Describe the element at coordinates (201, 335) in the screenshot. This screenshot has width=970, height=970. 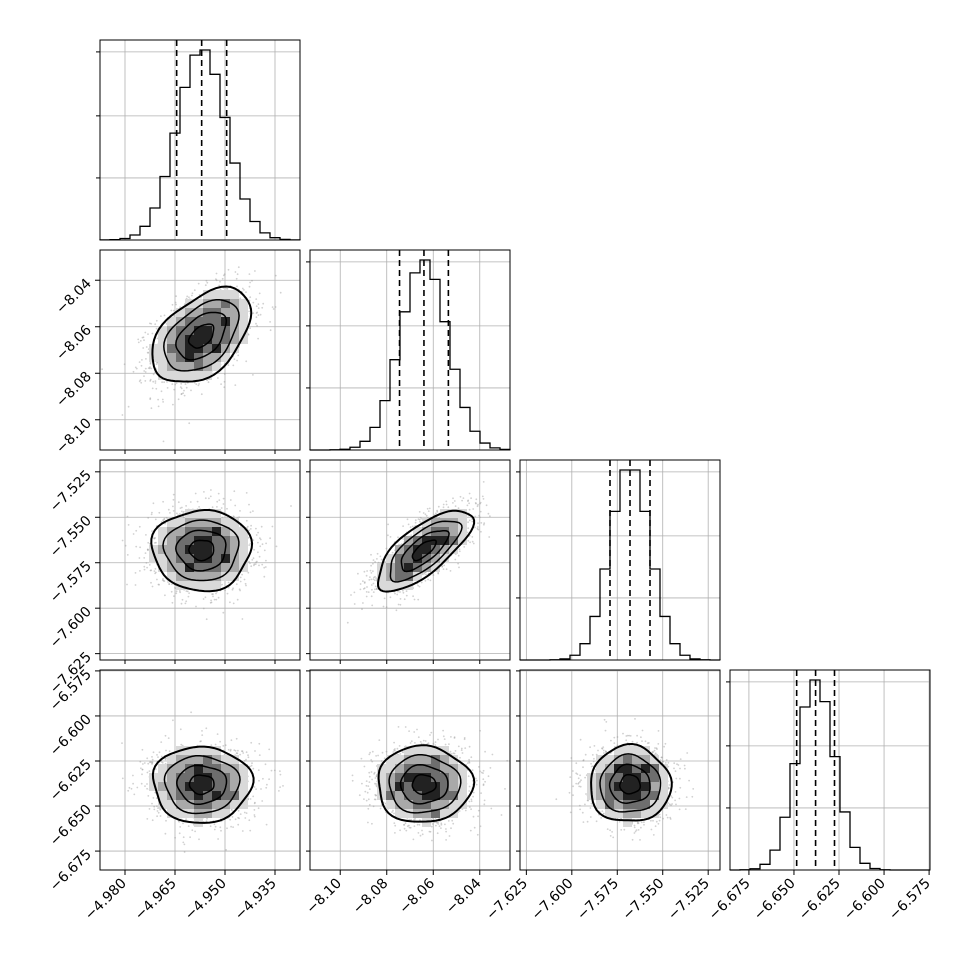
I see `contour-line` at that location.